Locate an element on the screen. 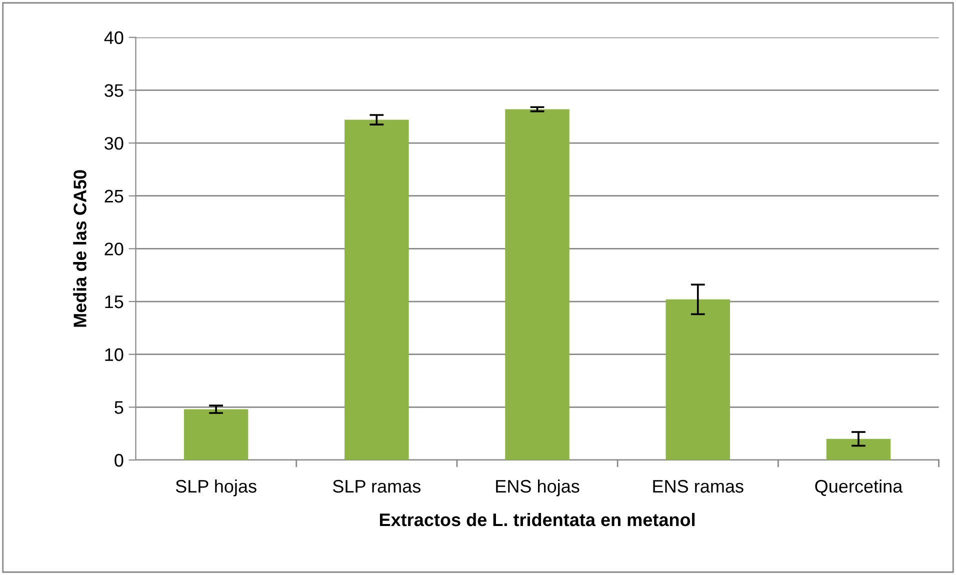 The height and width of the screenshot is (575, 956). x-tick-label: SLP hojas is located at coordinates (216, 487).